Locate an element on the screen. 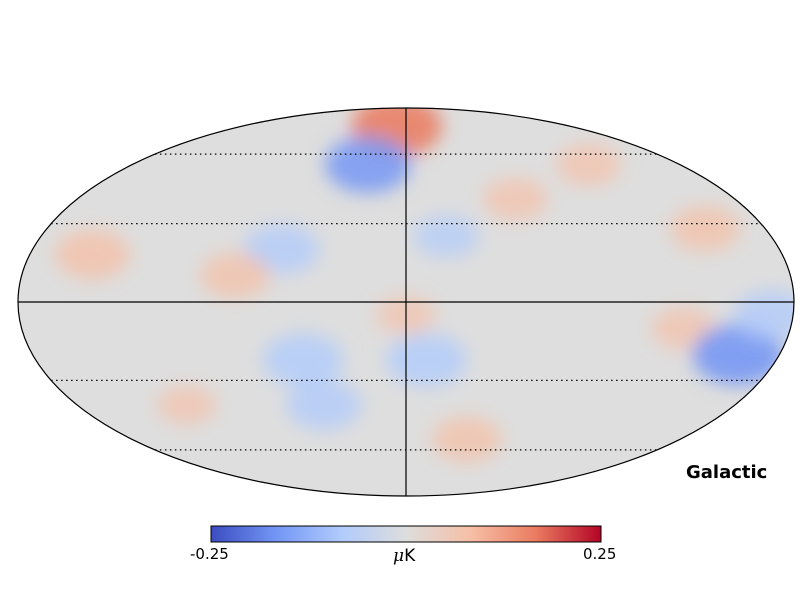 Image resolution: width=812 pixels, height=612 pixels. unit-suffix: K is located at coordinates (410, 556).